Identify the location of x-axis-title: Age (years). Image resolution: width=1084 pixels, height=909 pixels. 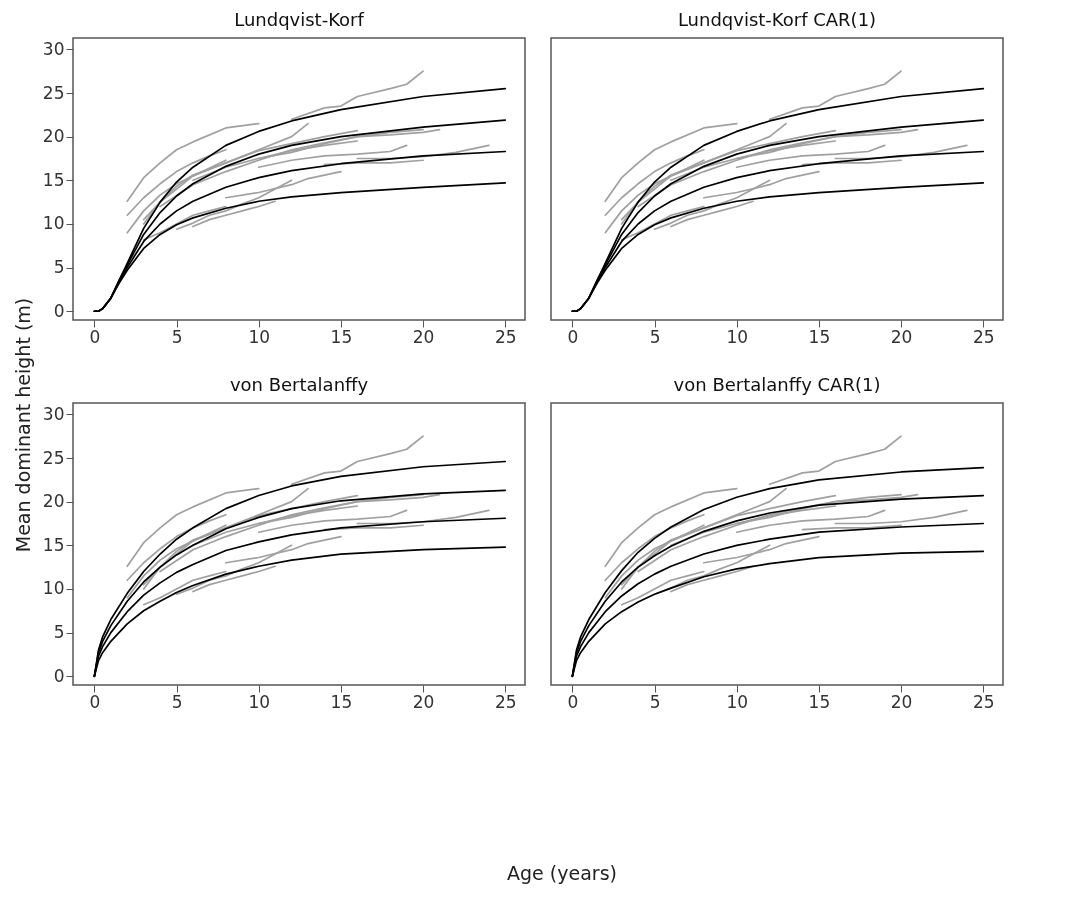
(562, 873).